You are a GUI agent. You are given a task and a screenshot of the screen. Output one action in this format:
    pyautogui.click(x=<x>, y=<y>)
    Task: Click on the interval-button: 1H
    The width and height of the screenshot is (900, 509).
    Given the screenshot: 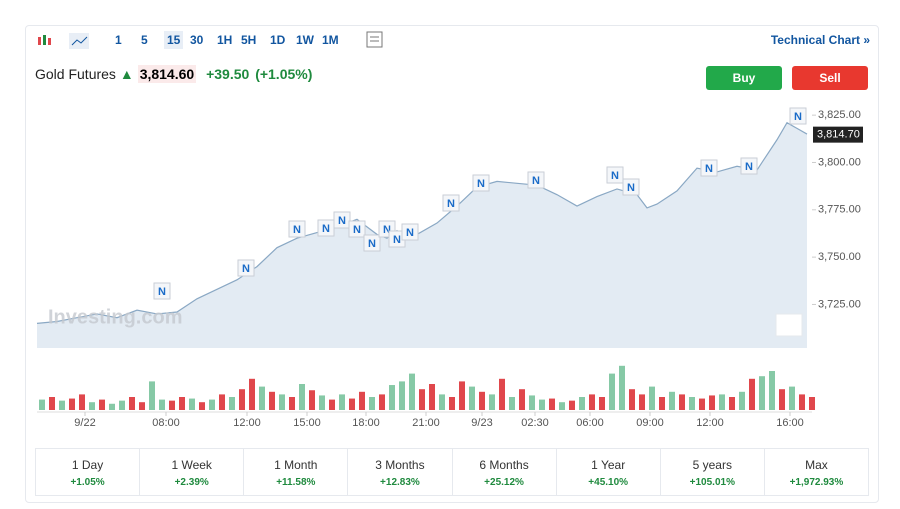 What is the action you would take?
    pyautogui.click(x=225, y=40)
    